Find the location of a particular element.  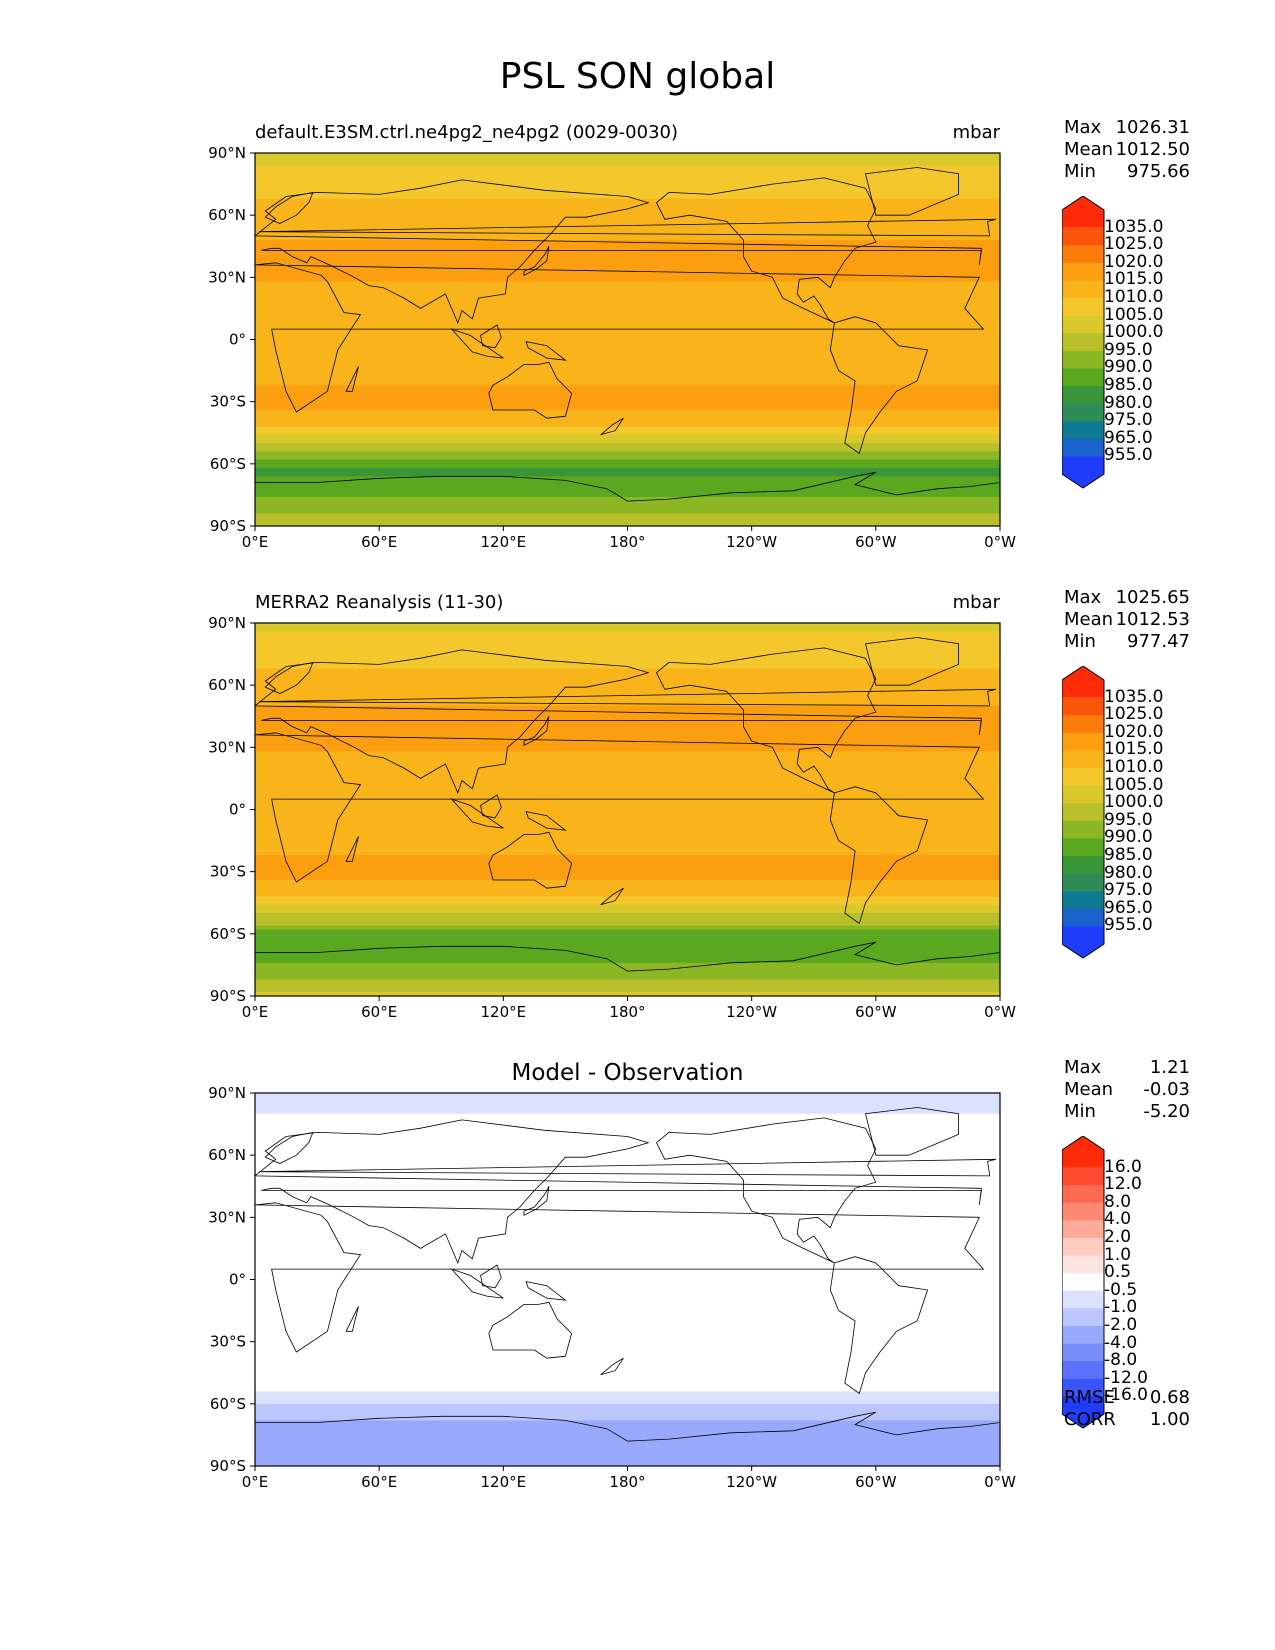

colorbar-tick-label: 990.0 is located at coordinates (1128, 367).